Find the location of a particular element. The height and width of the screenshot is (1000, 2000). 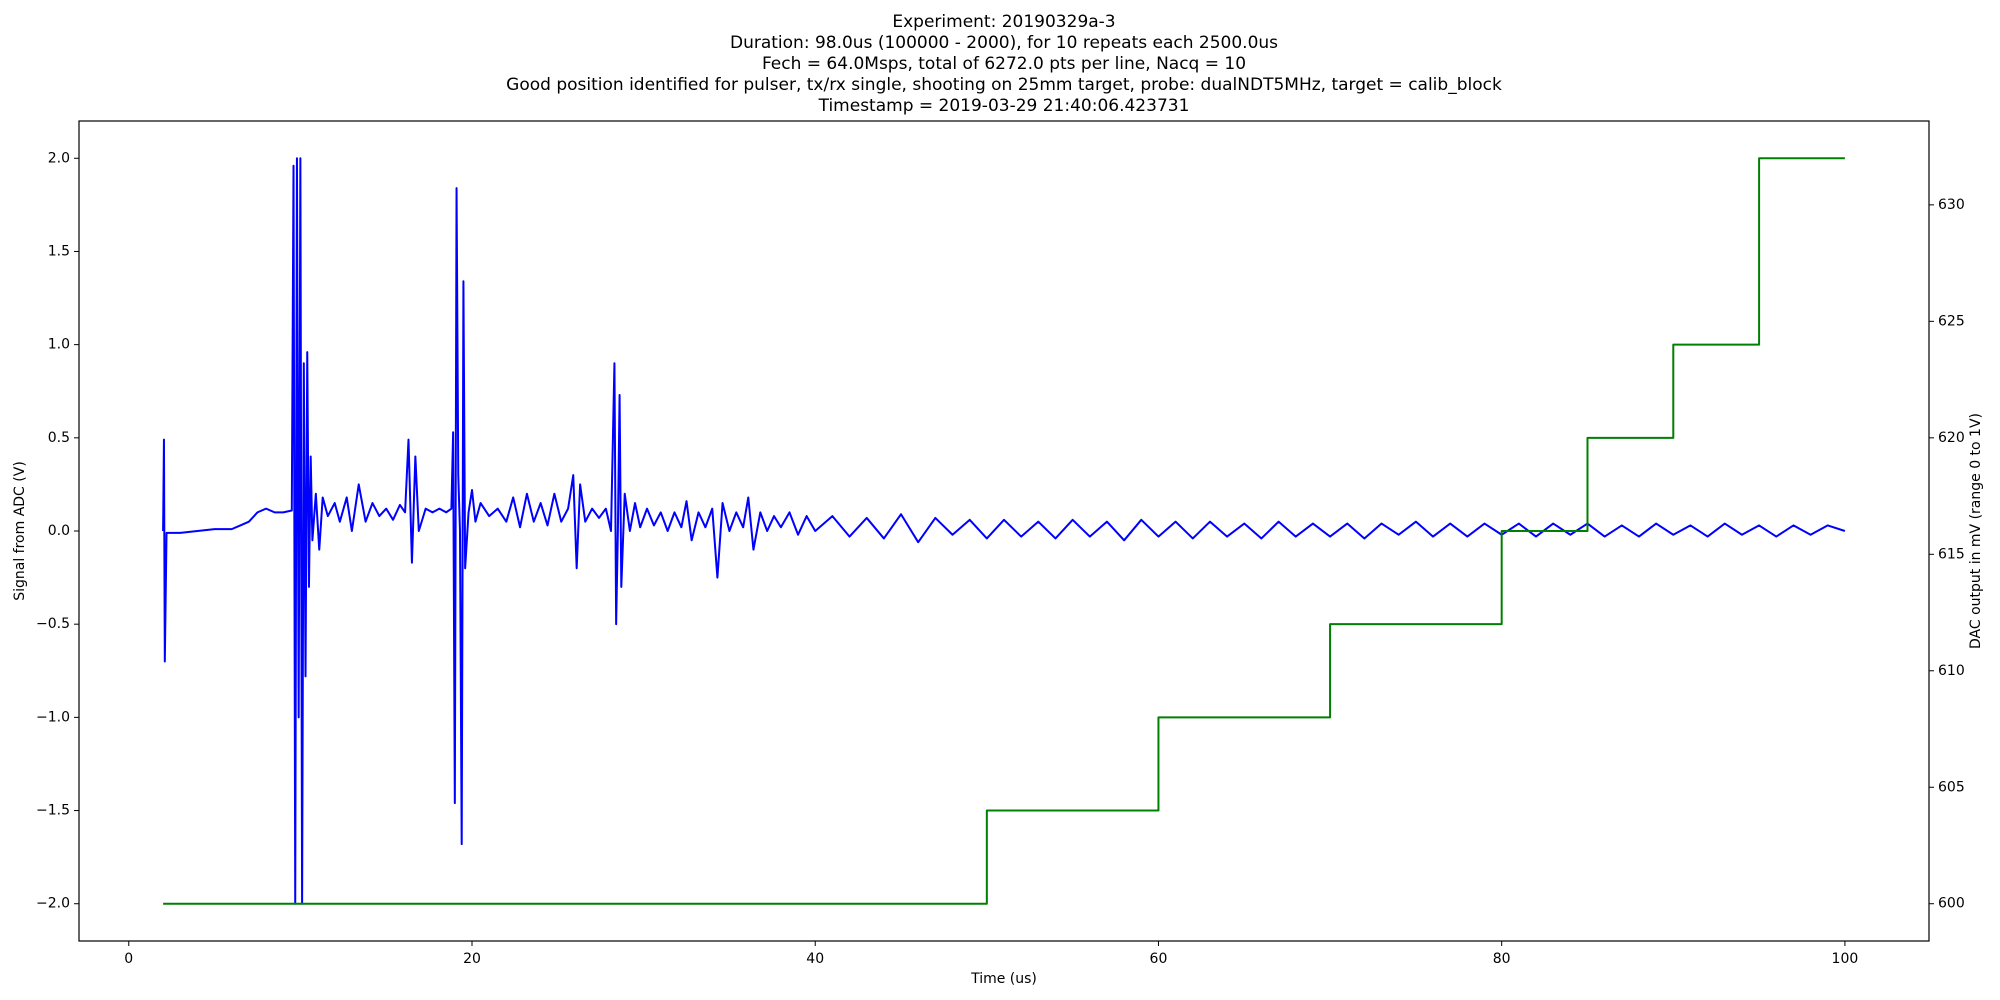

y-tick-label: −2.0 is located at coordinates (53, 904).